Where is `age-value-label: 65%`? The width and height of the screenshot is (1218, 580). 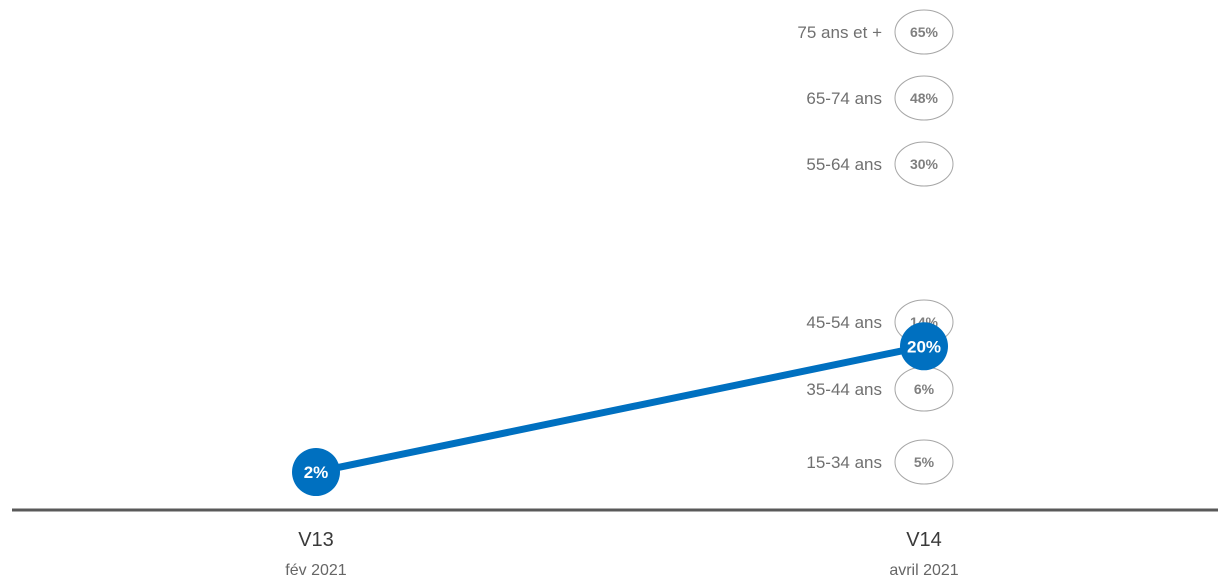
age-value-label: 65% is located at coordinates (924, 32).